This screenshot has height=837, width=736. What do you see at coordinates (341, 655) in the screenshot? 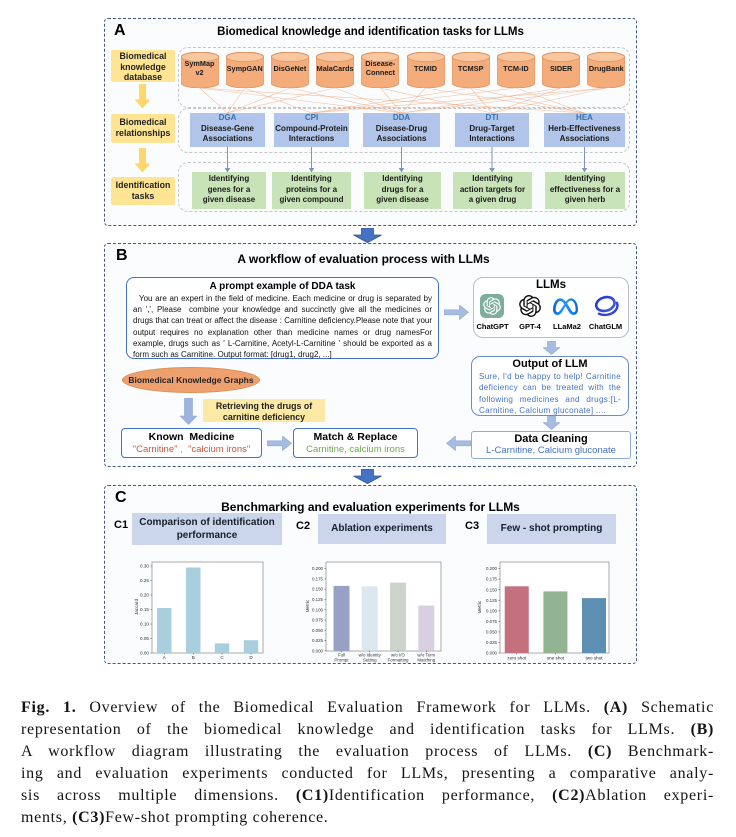
I see `svg-text: Full` at bounding box center [341, 655].